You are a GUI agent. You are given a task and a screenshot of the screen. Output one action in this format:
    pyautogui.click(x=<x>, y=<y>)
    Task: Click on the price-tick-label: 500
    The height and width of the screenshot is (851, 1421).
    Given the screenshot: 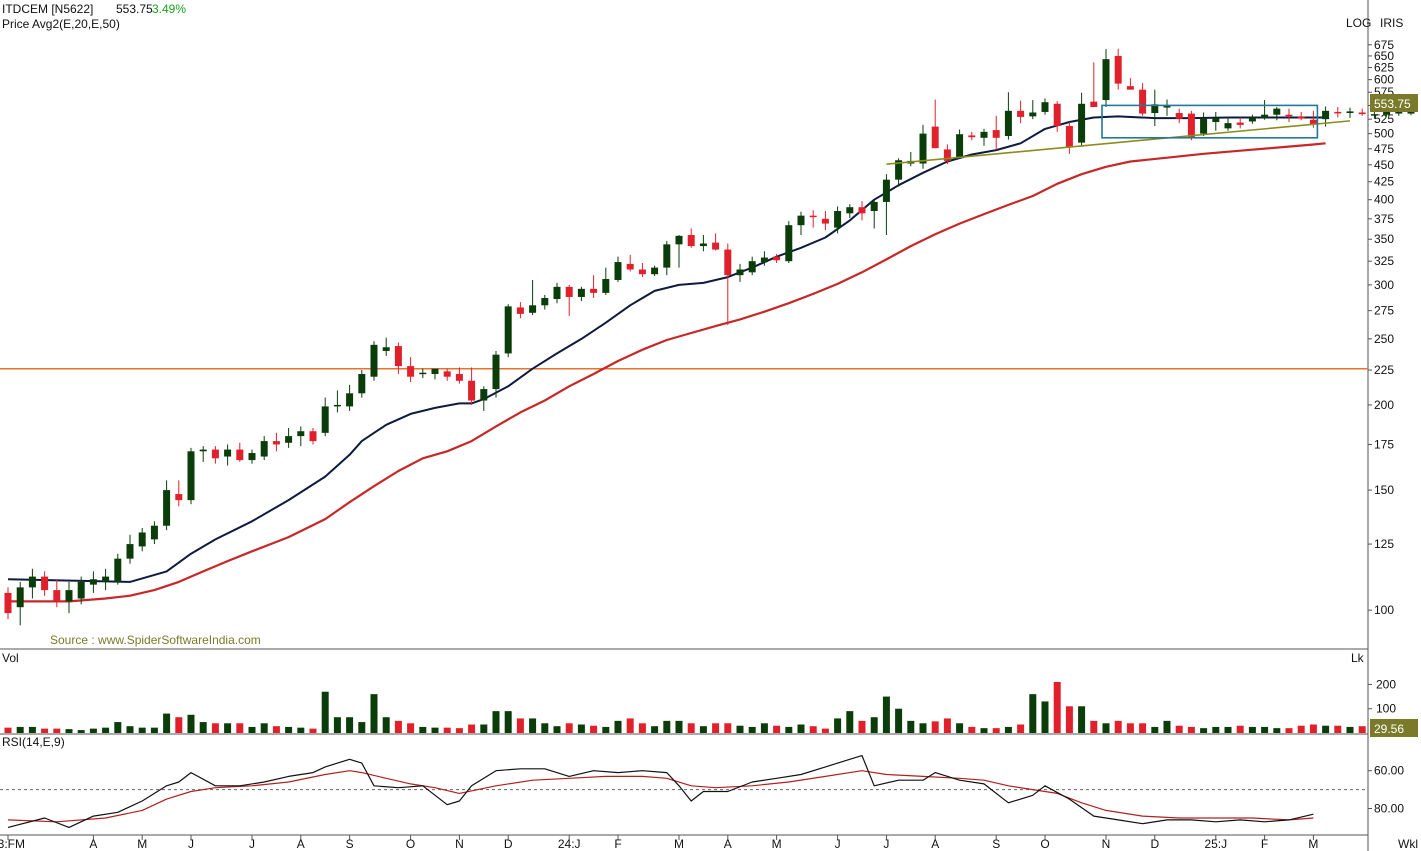 What is the action you would take?
    pyautogui.click(x=1384, y=134)
    